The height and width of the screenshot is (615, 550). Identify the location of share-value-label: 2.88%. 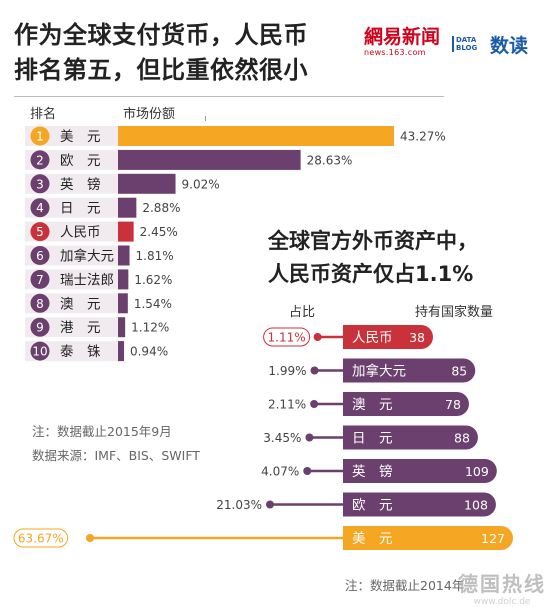
(161, 208).